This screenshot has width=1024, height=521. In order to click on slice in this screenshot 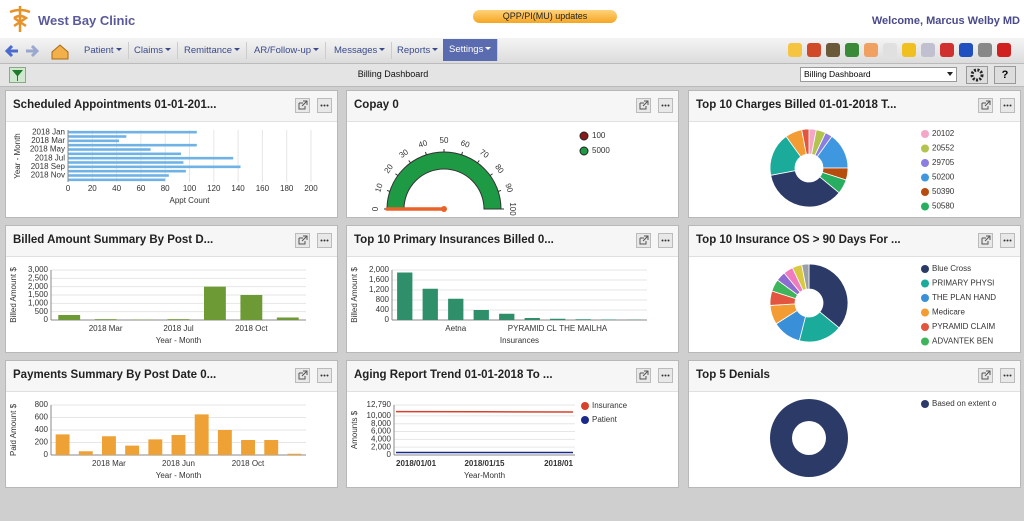, I will do `click(805, 141)`.